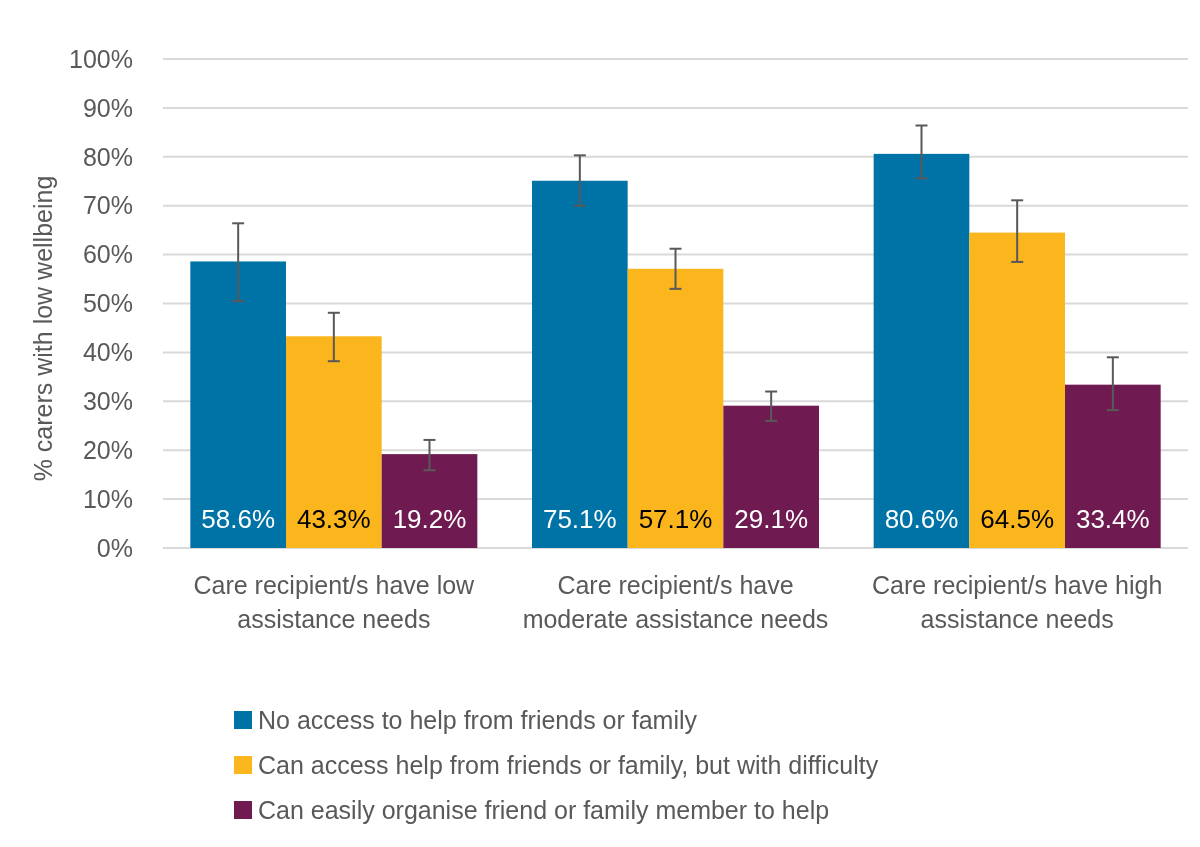 This screenshot has width=1200, height=847. I want to click on data-label: 58.6%, so click(238, 519).